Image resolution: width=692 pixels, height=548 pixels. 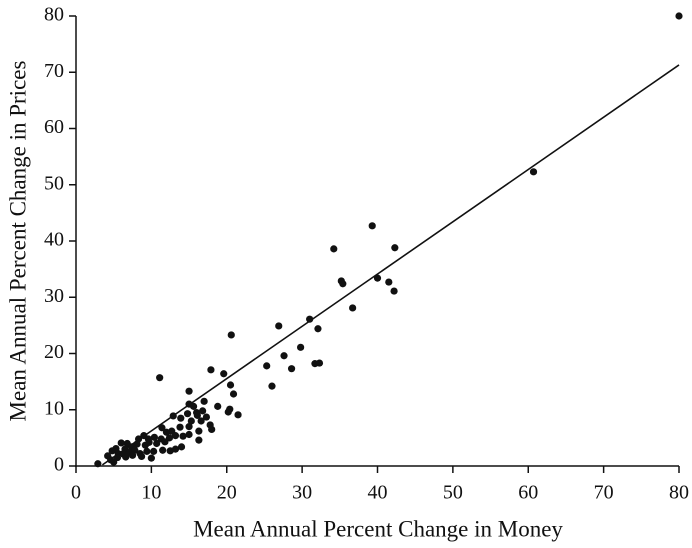 I want to click on y-tick-label: 70, so click(x=54, y=71).